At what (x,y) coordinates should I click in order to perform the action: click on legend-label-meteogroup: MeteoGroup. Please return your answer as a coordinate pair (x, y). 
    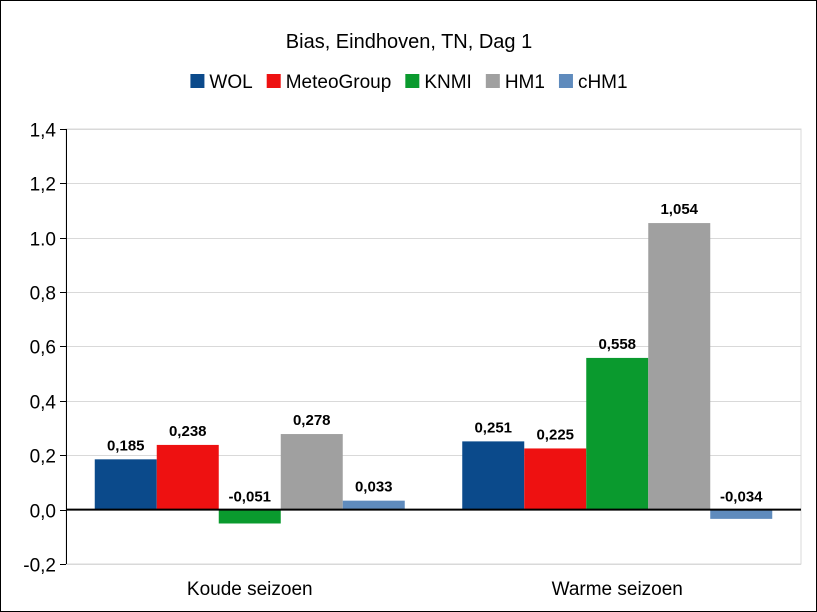
    Looking at the image, I should click on (339, 82).